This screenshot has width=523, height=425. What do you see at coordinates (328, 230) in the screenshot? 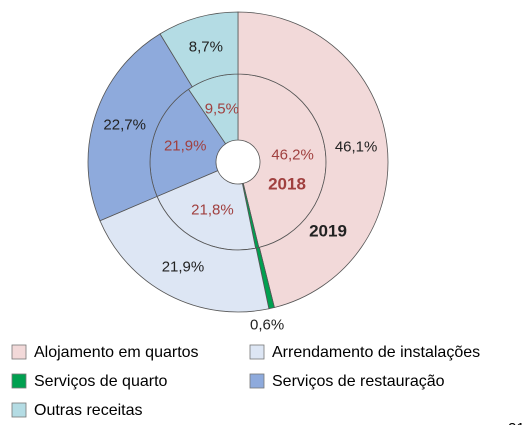
I see `series-label: 2019` at bounding box center [328, 230].